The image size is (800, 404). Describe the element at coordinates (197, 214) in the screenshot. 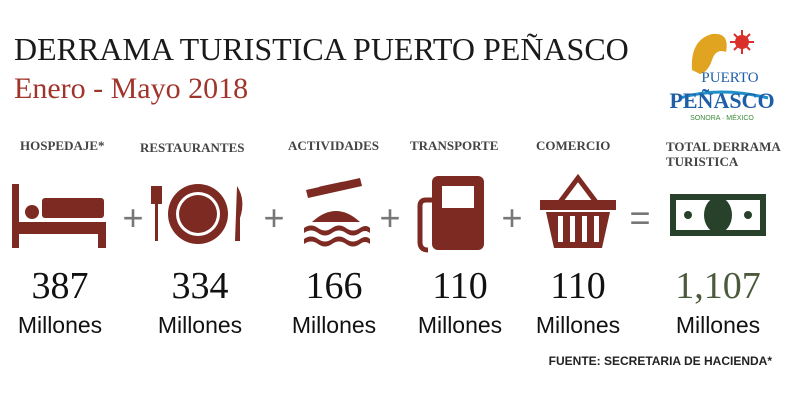

I see `plate-icon` at that location.